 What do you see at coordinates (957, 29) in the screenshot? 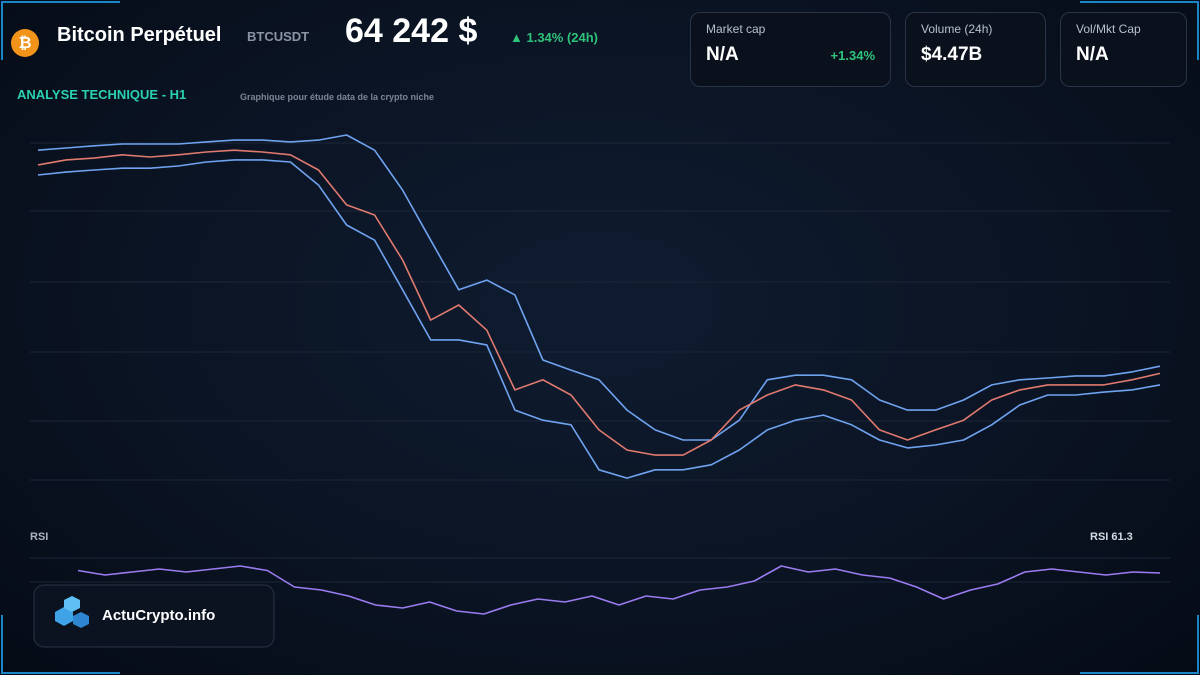
I see `stat-label: Volume (24h)` at bounding box center [957, 29].